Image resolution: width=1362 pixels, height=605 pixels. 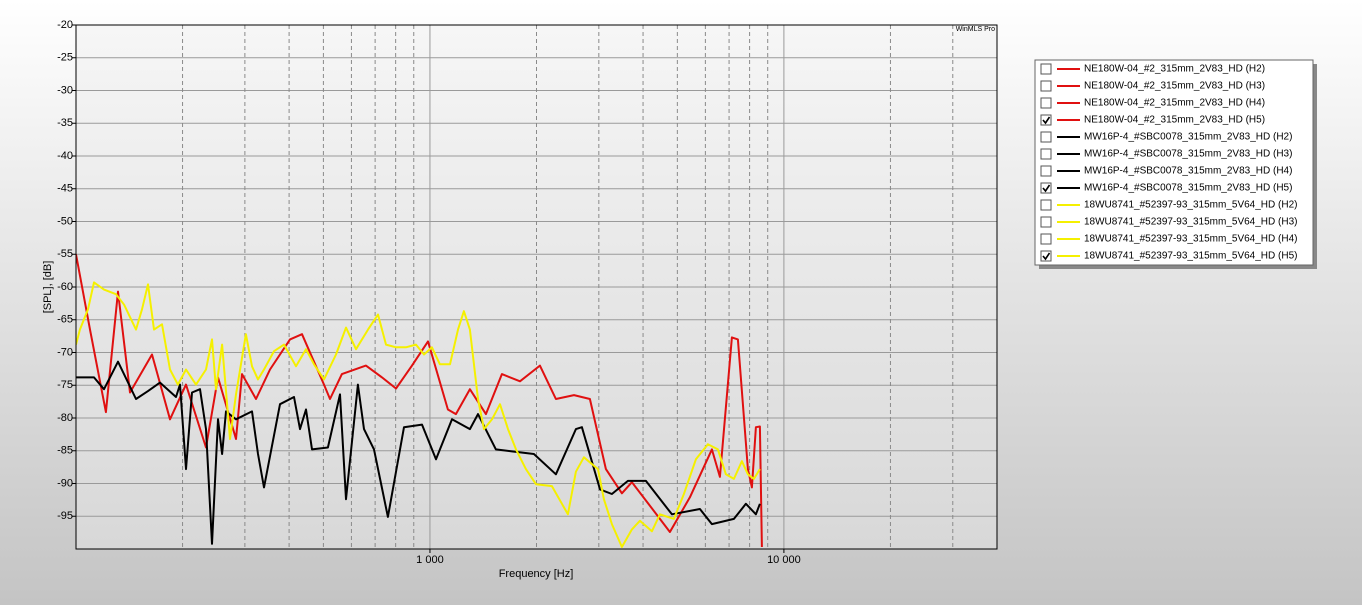 I want to click on legend-label: MW16P-4_#SBC0078_315mm_2V83_HD (H3), so click(x=1188, y=154).